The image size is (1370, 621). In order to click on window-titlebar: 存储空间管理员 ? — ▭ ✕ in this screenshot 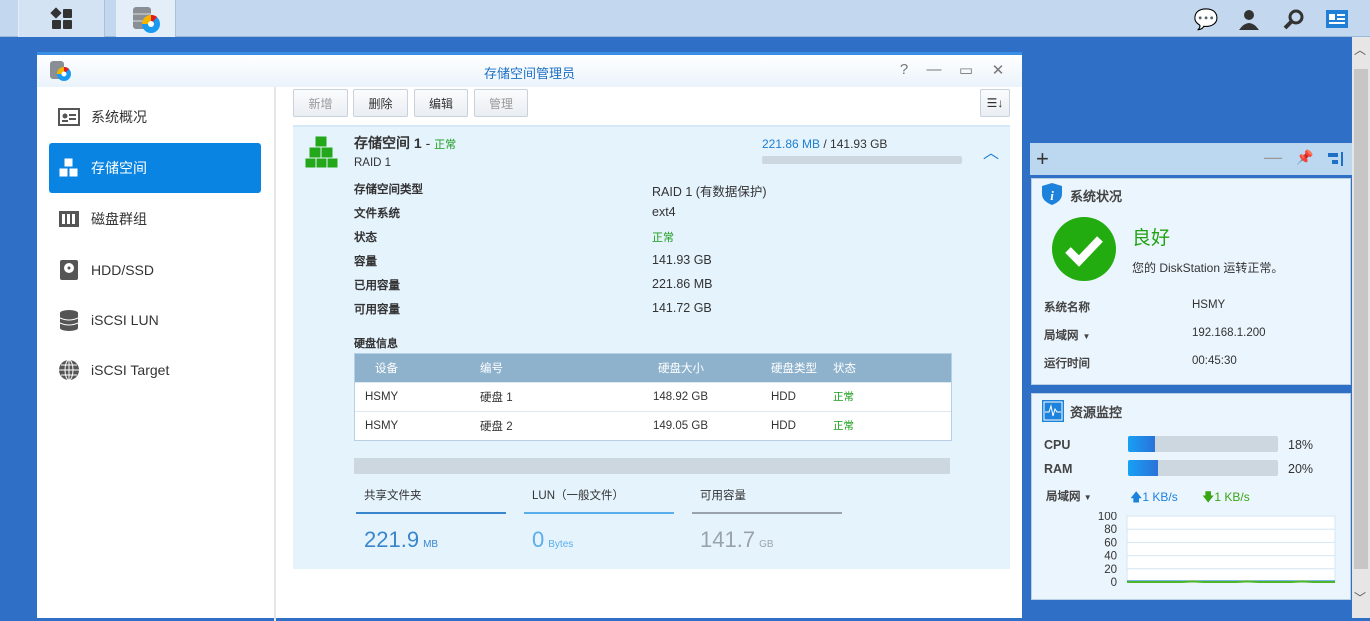, I will do `click(529, 71)`.